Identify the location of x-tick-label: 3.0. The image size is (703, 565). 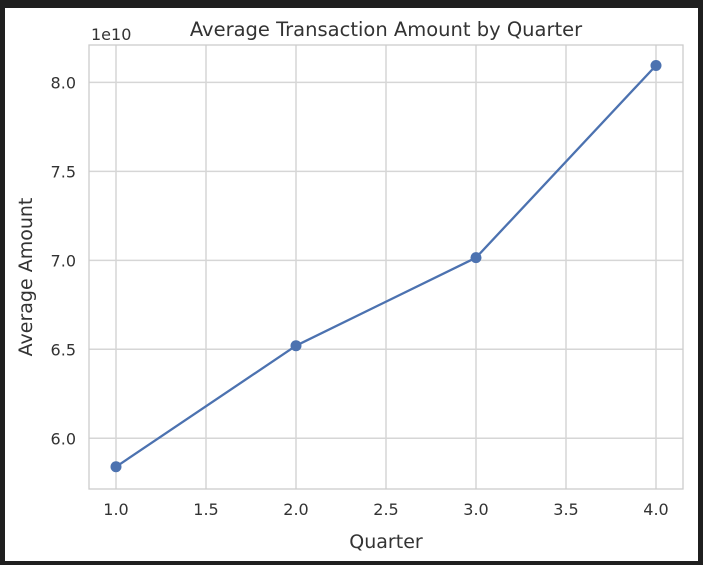
(475, 509).